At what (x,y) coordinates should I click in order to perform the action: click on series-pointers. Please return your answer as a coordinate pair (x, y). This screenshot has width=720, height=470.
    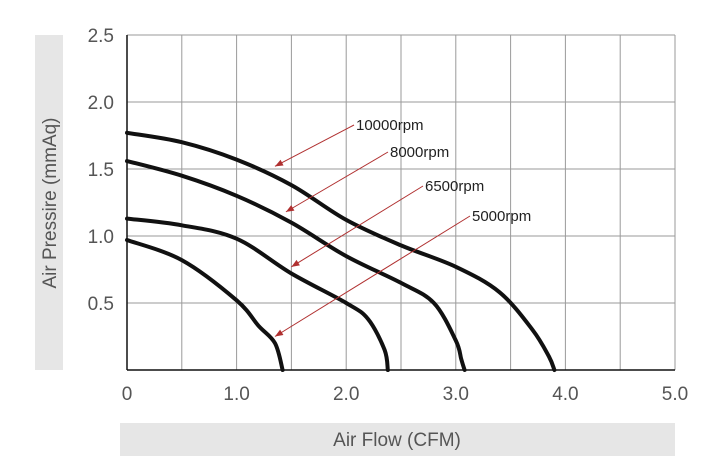
    Looking at the image, I should click on (372, 230).